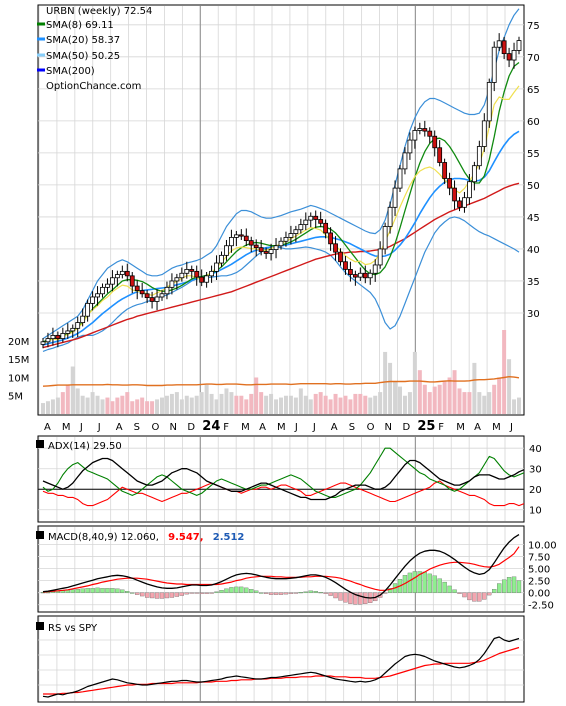 This screenshot has width=566, height=706. I want to click on rs-ma-line, so click(281, 670).